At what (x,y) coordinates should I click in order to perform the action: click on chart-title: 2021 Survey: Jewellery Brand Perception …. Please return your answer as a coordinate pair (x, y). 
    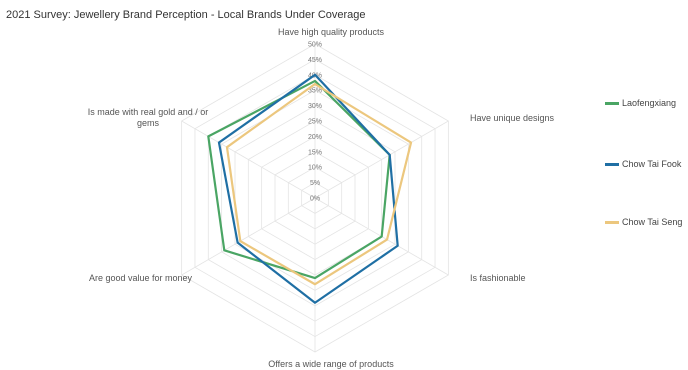
    Looking at the image, I should click on (186, 15).